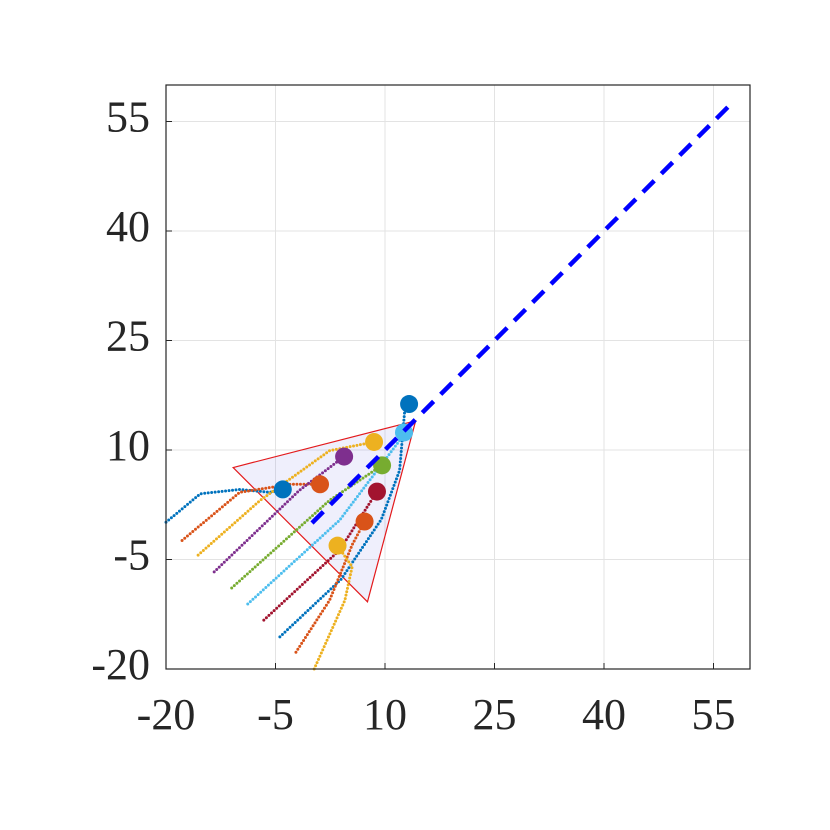 The image size is (830, 830). What do you see at coordinates (128, 226) in the screenshot?
I see `y-tick-label: 40` at bounding box center [128, 226].